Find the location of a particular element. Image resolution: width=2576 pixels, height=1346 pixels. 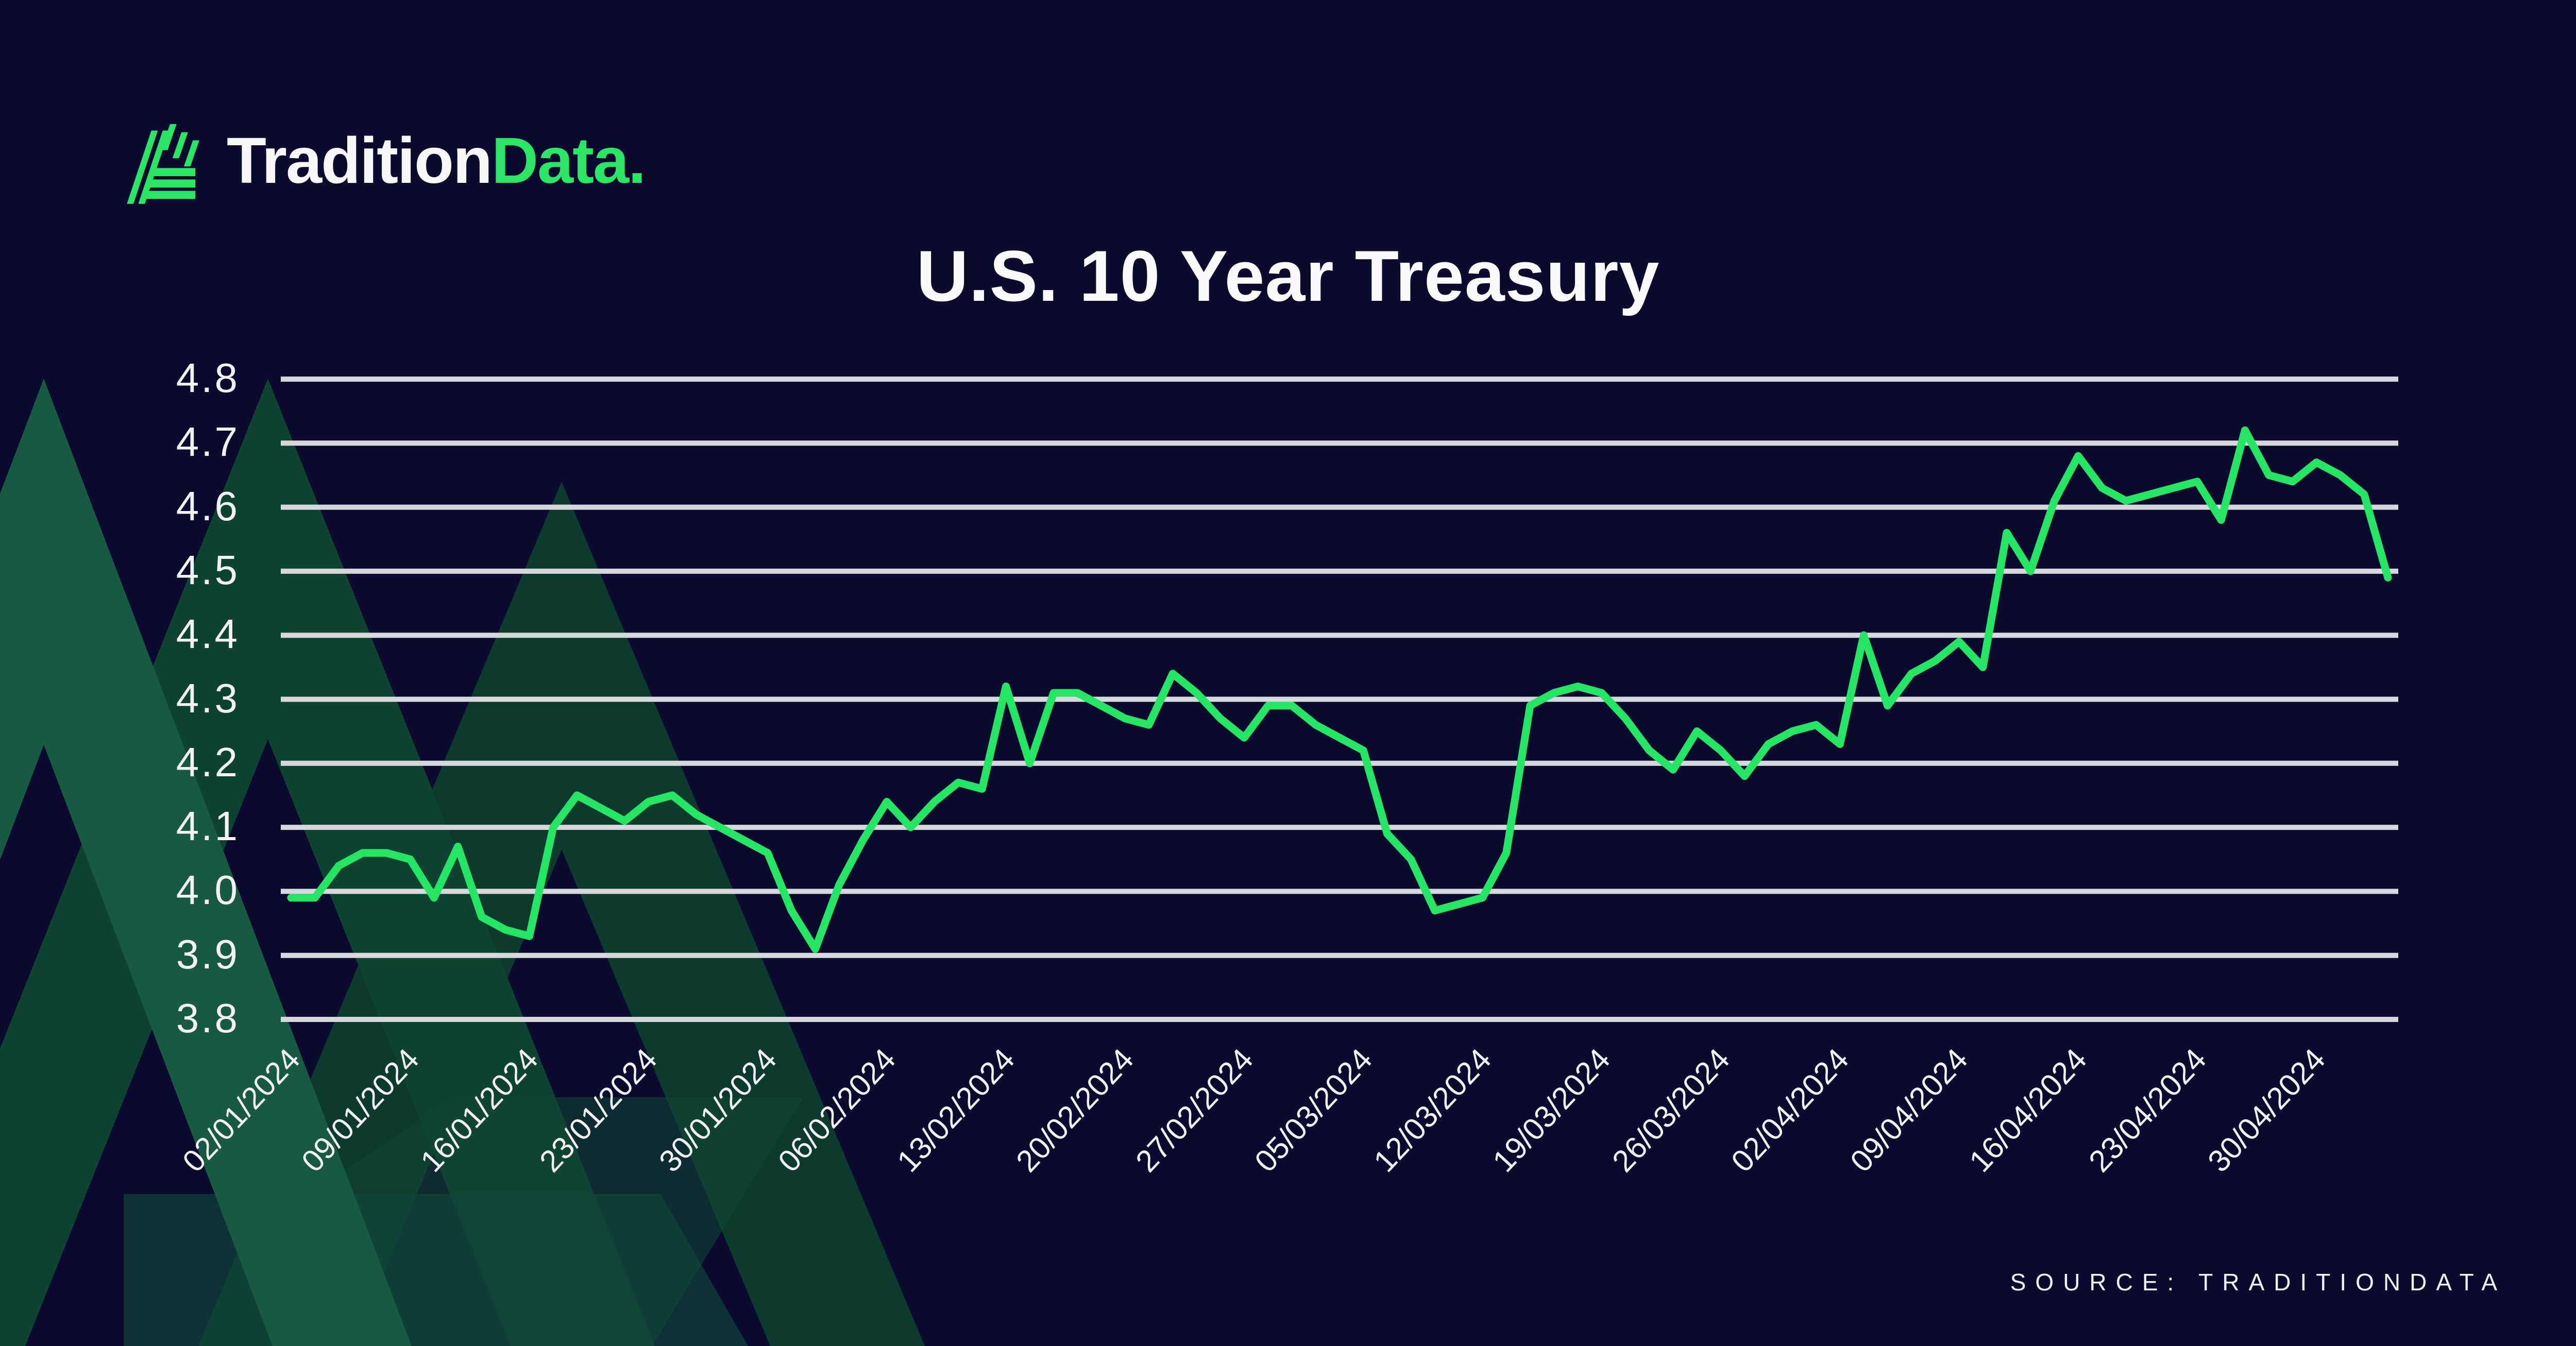

y-tick-label-4.6: 4.6 is located at coordinates (208, 506).